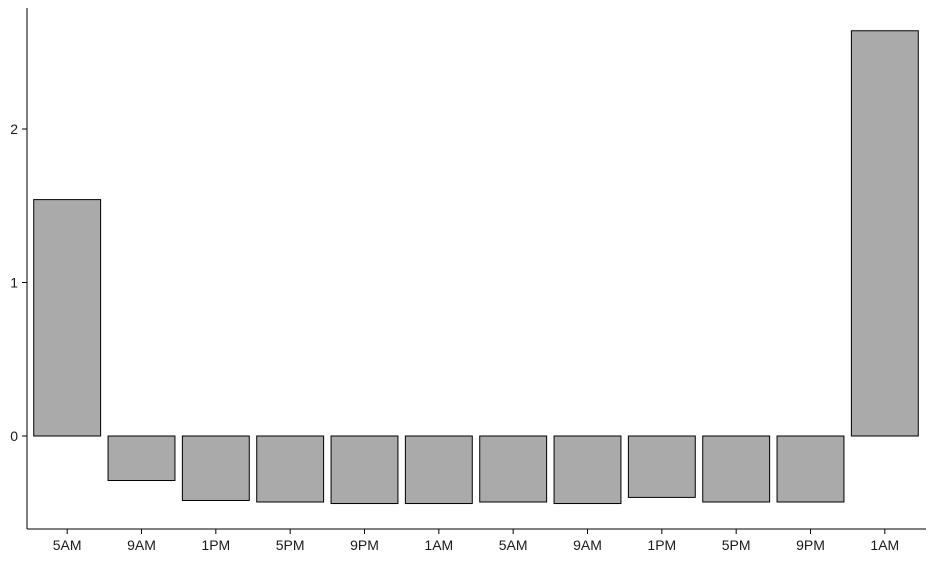 The image size is (936, 564). What do you see at coordinates (14, 436) in the screenshot?
I see `y-tick-label: 0` at bounding box center [14, 436].